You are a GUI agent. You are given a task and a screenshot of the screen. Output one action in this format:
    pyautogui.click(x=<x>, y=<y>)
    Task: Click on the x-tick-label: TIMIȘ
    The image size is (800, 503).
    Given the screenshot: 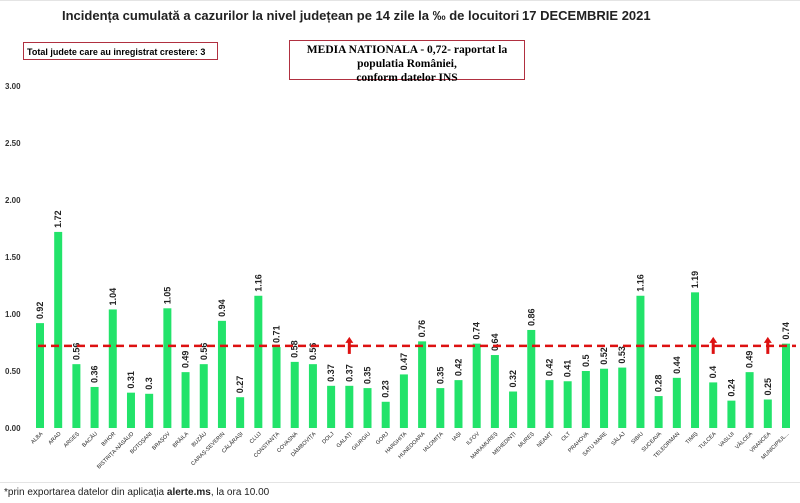 What is the action you would take?
    pyautogui.click(x=692, y=438)
    